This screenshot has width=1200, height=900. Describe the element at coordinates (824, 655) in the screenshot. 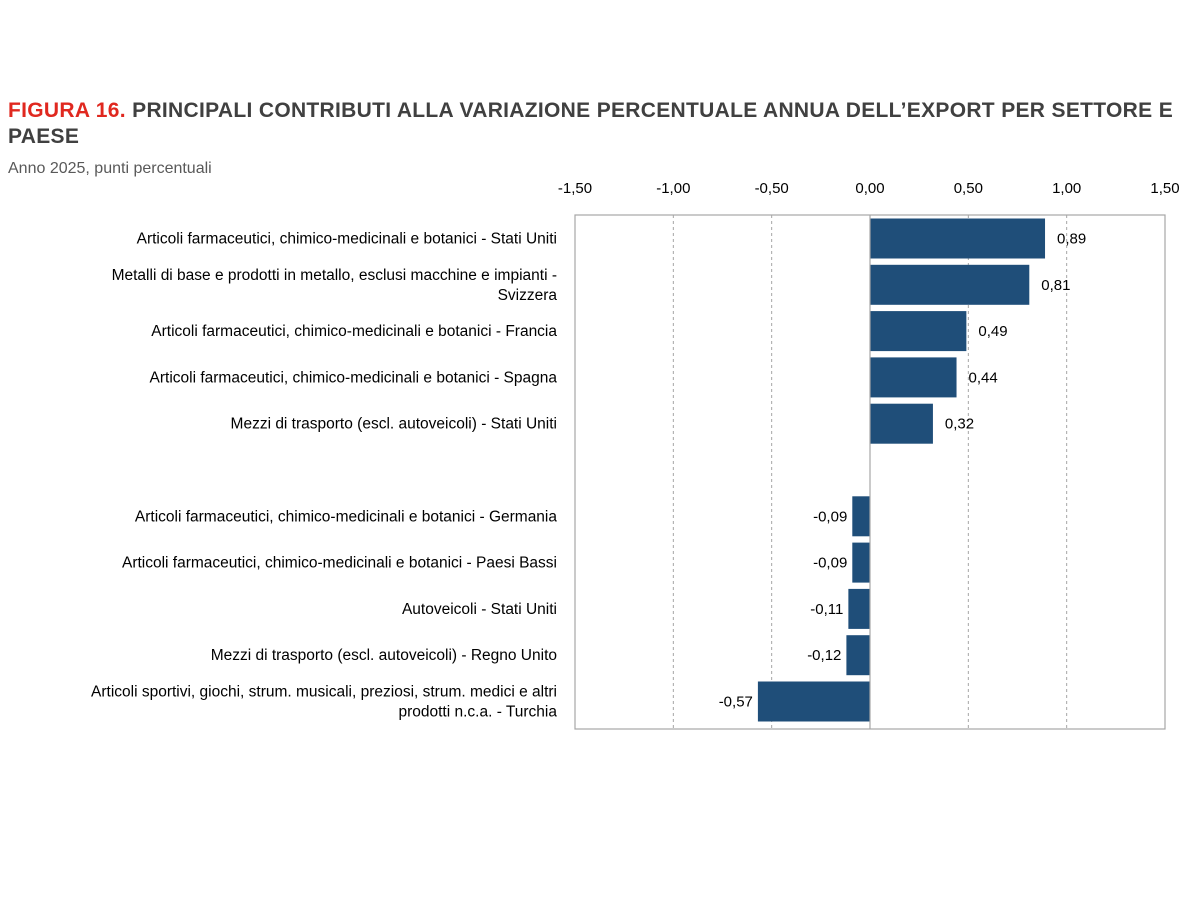

I see `data-label: -0,12` at that location.